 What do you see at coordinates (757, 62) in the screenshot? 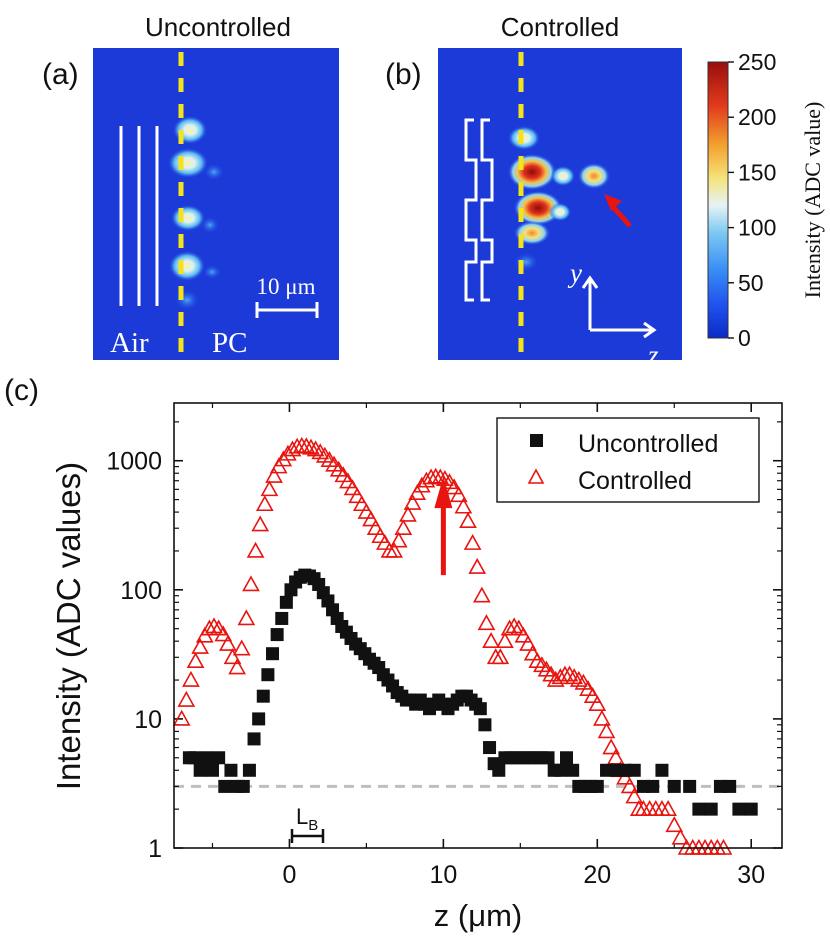
I see `colorbar-tick-label: 250` at bounding box center [757, 62].